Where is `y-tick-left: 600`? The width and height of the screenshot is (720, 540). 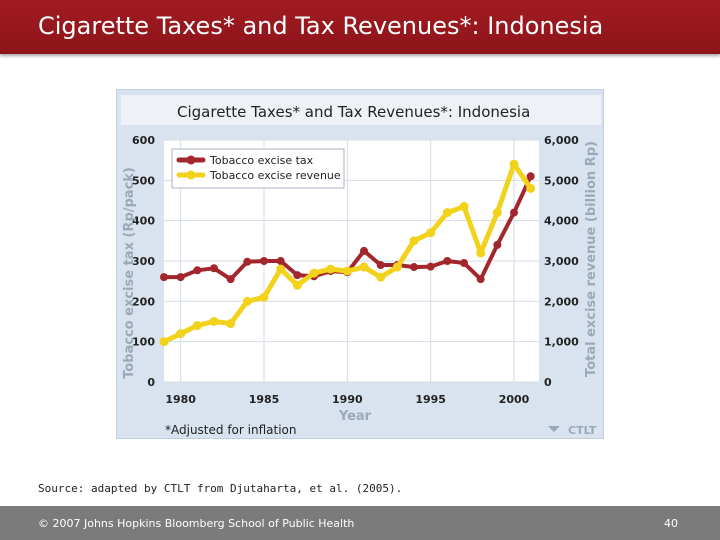
y-tick-left: 600 is located at coordinates (143, 140).